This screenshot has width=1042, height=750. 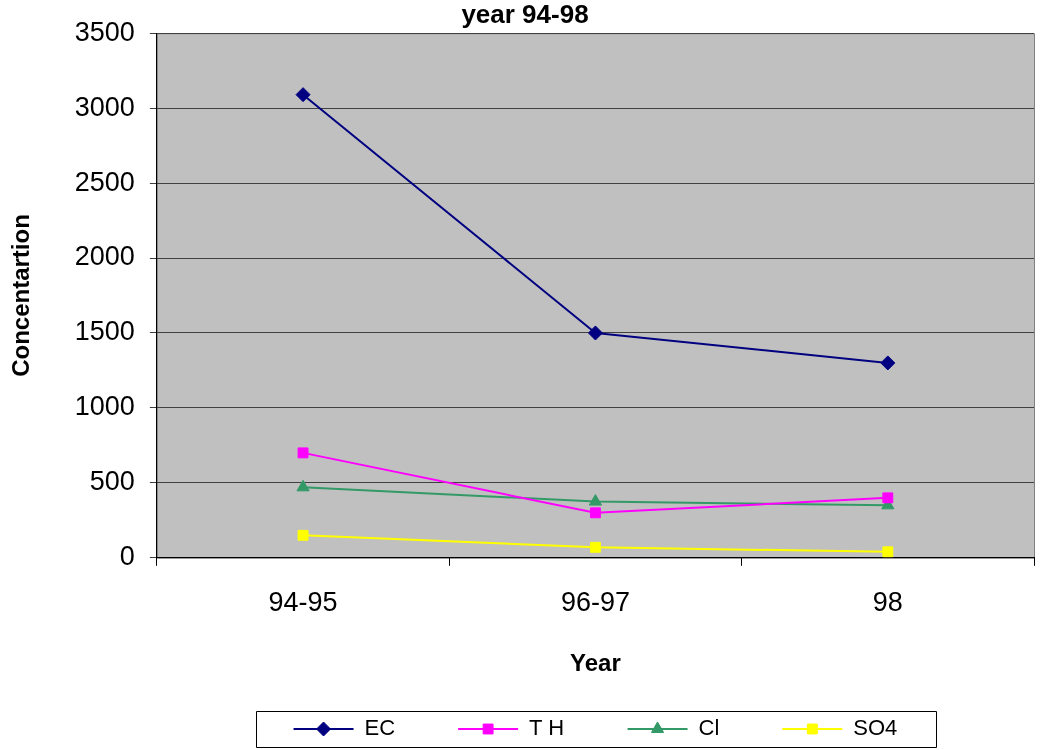 I want to click on y-axis-title: Concentartion, so click(x=21, y=295).